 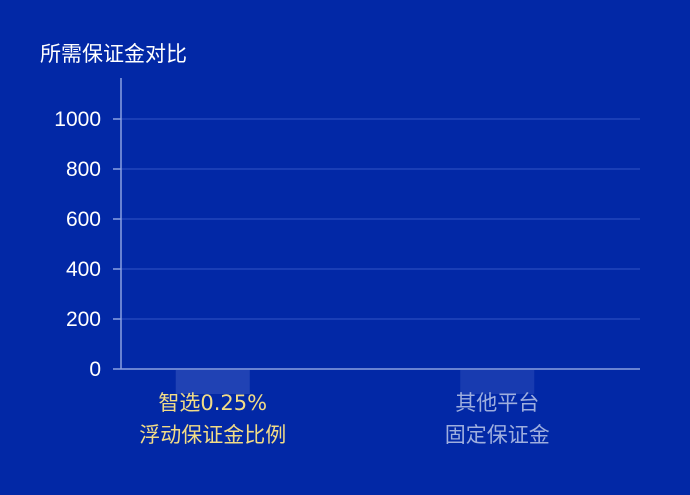 What do you see at coordinates (95, 369) in the screenshot?
I see `y-tick-label: 0` at bounding box center [95, 369].